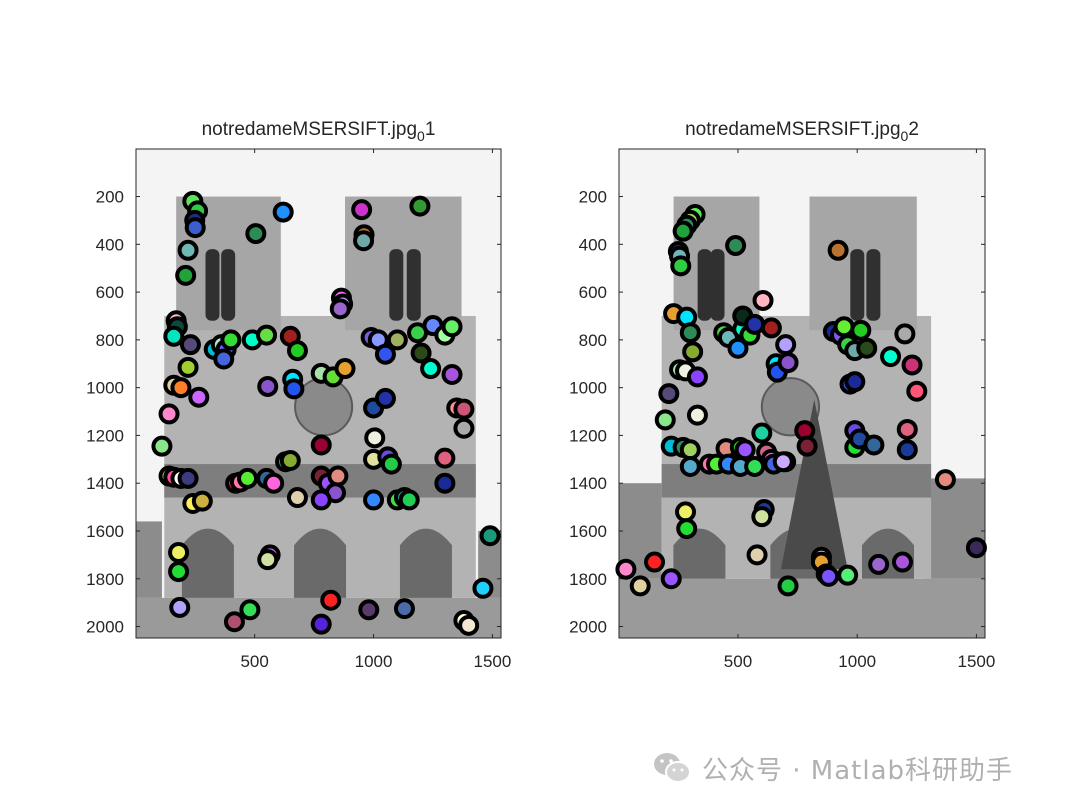  Describe the element at coordinates (105, 579) in the screenshot. I see `y-tick-label: 1800` at that location.